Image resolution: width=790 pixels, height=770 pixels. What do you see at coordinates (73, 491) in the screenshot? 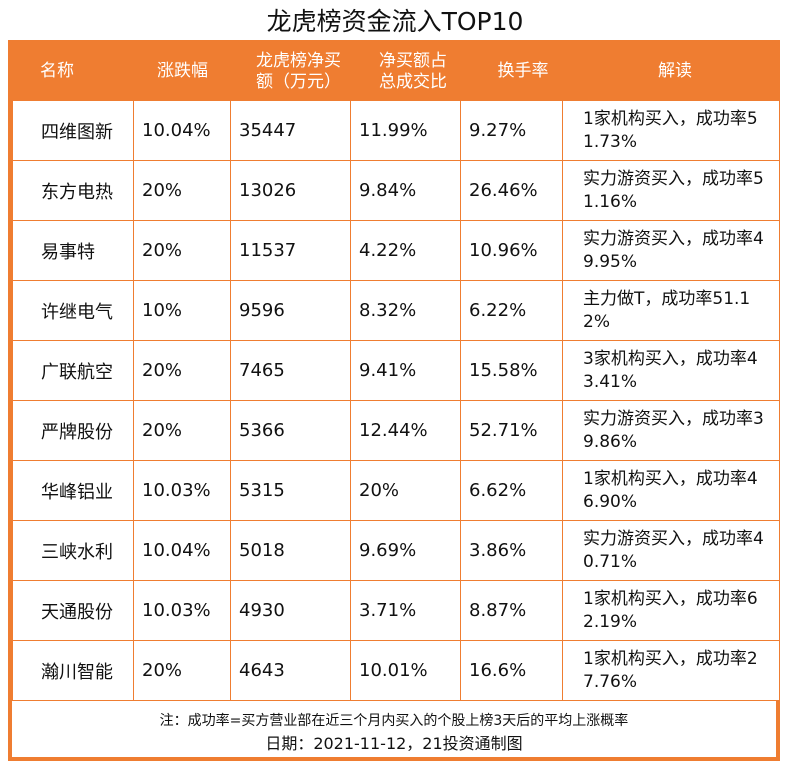
I see `stock-name: 华峰铝业` at bounding box center [73, 491].